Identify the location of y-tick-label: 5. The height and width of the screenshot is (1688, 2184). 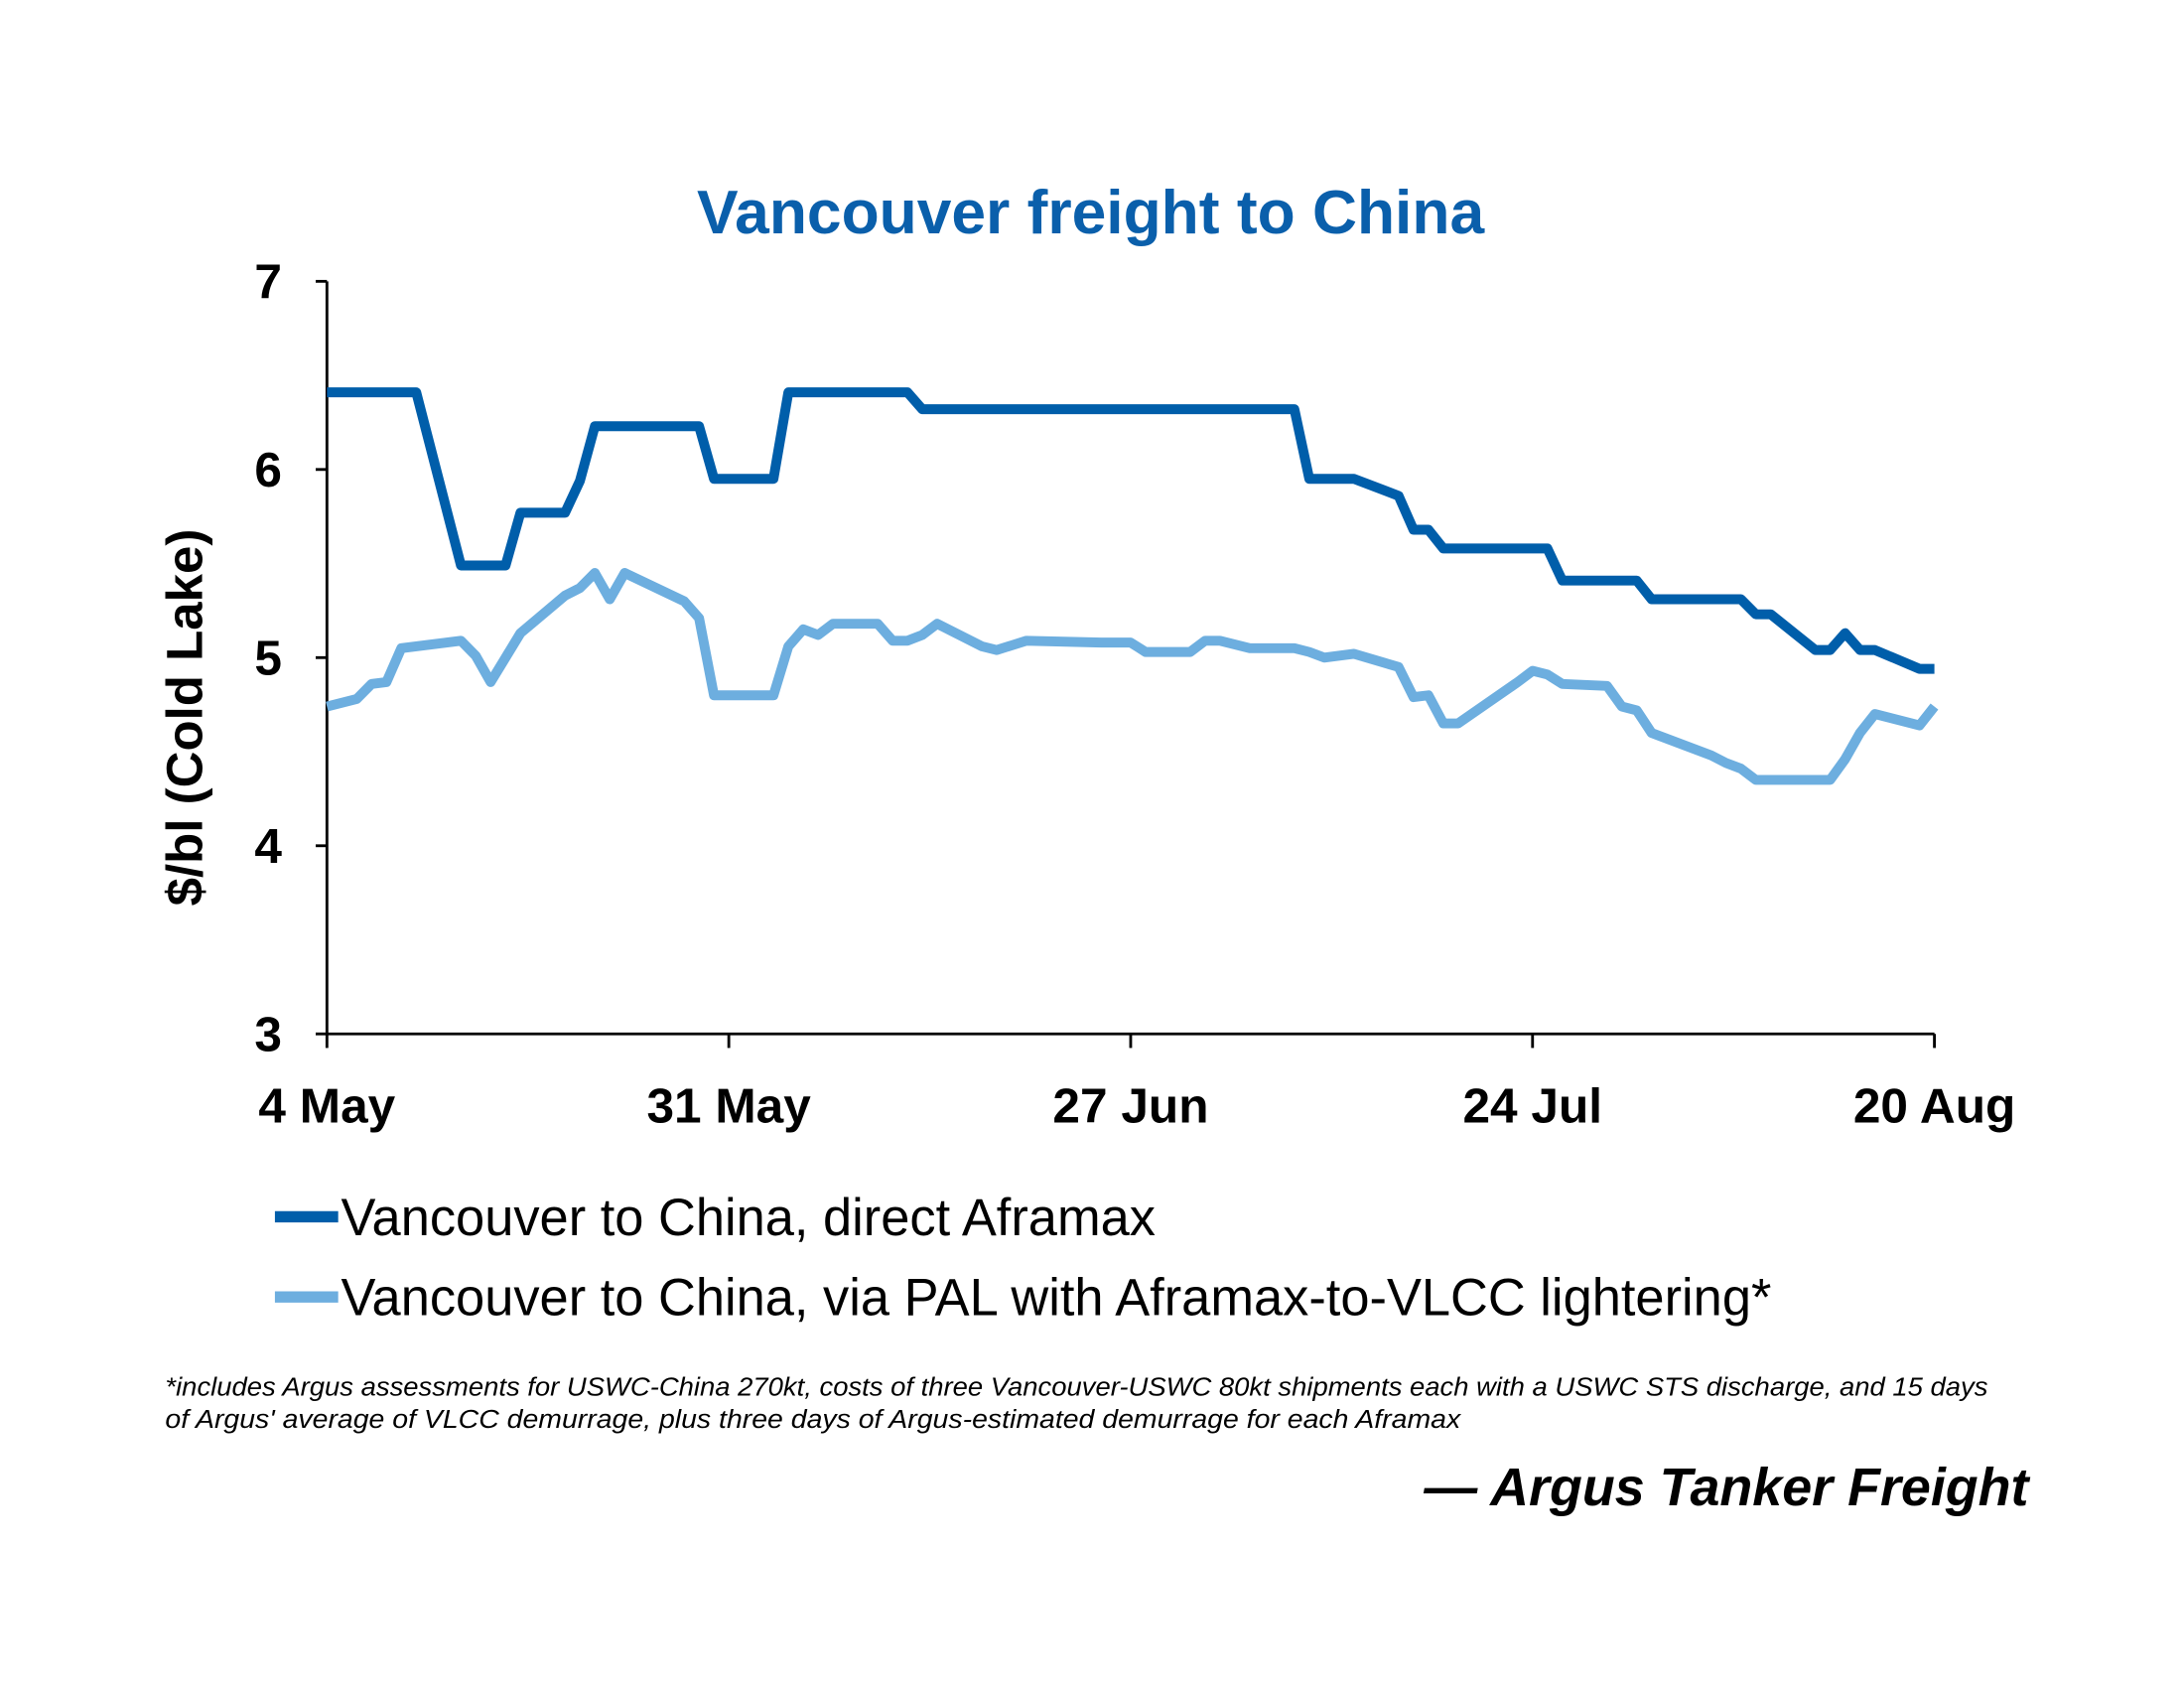
(268, 657).